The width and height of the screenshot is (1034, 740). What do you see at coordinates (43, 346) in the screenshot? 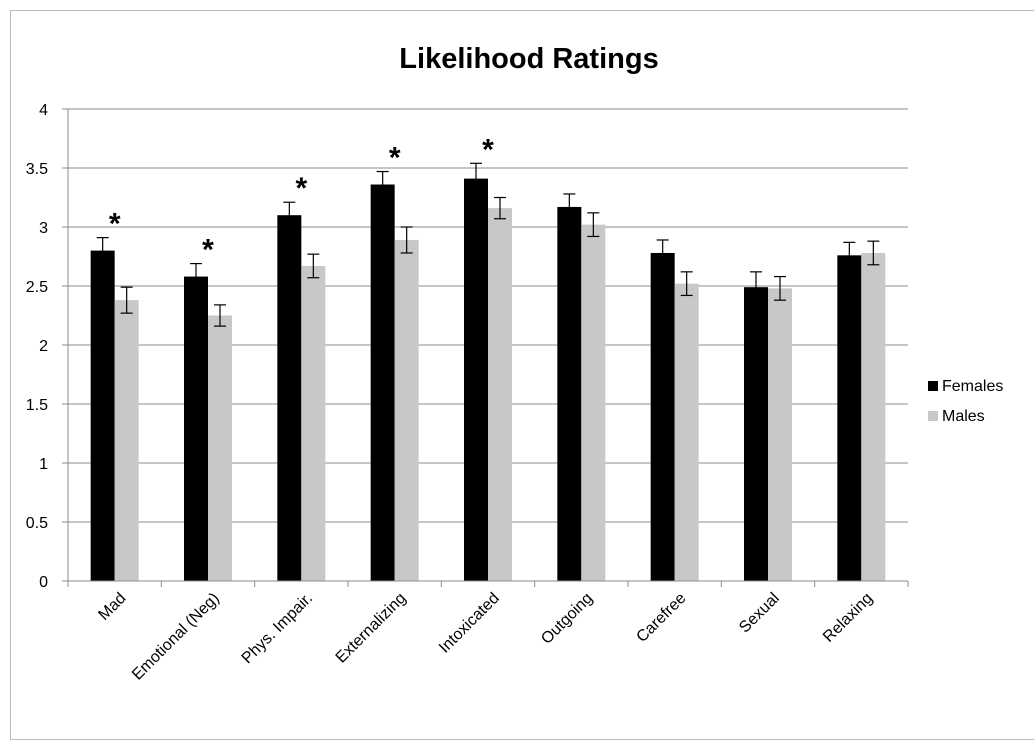
I see `y-tick-label: 2` at bounding box center [43, 346].